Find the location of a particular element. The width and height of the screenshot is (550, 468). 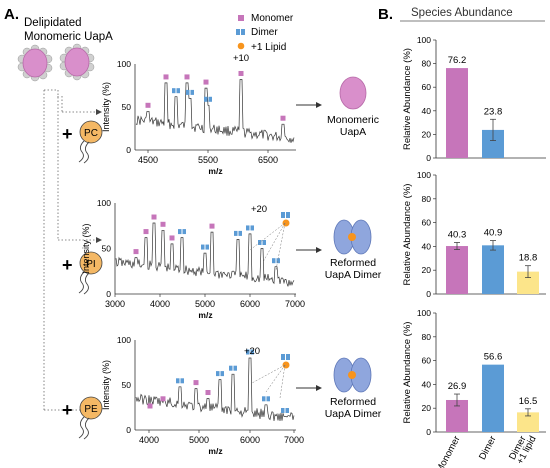

charge-state-label: +20 is located at coordinates (259, 209).